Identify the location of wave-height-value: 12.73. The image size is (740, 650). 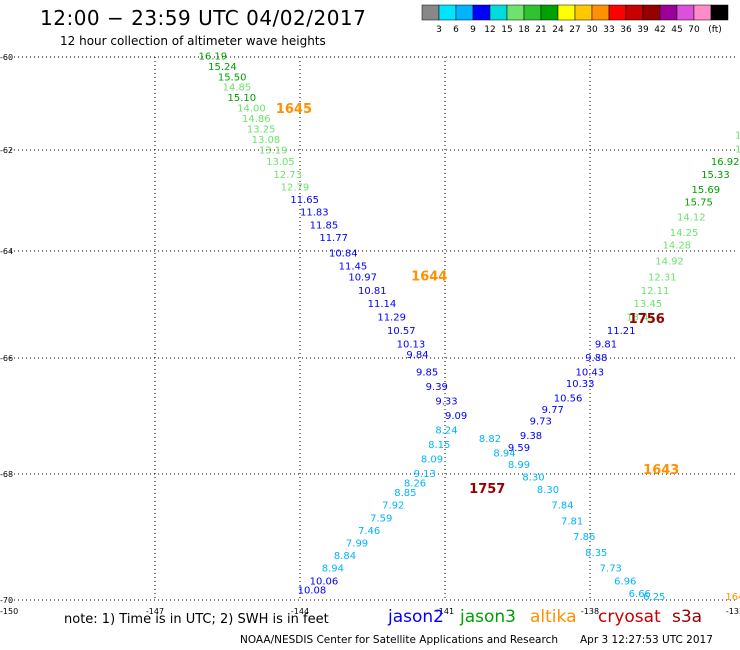
(287, 175).